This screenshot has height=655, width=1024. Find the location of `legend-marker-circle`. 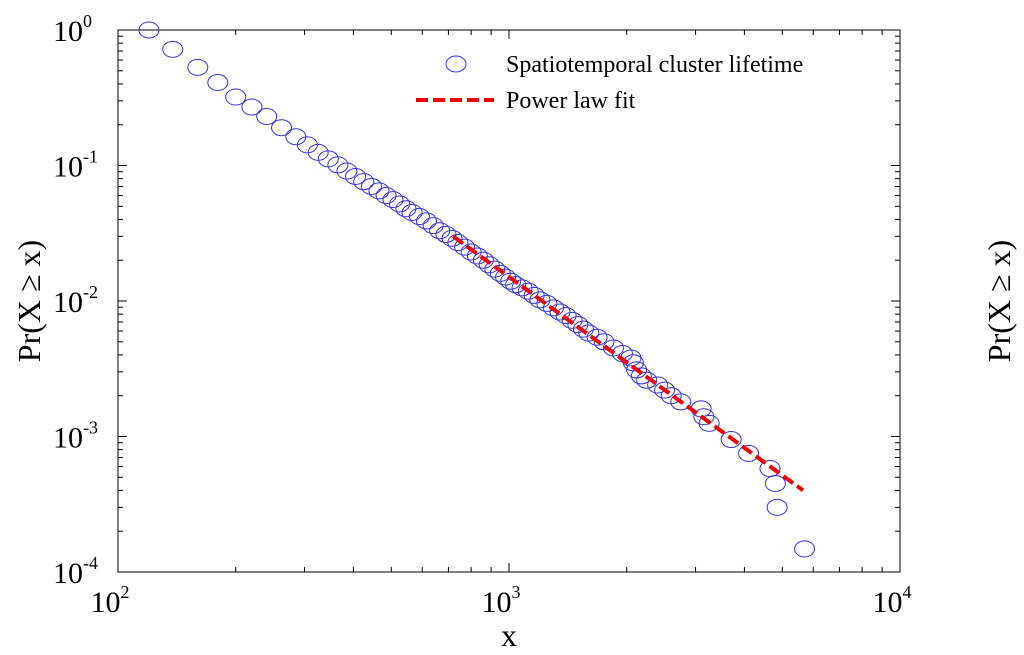

legend-marker-circle is located at coordinates (456, 64).